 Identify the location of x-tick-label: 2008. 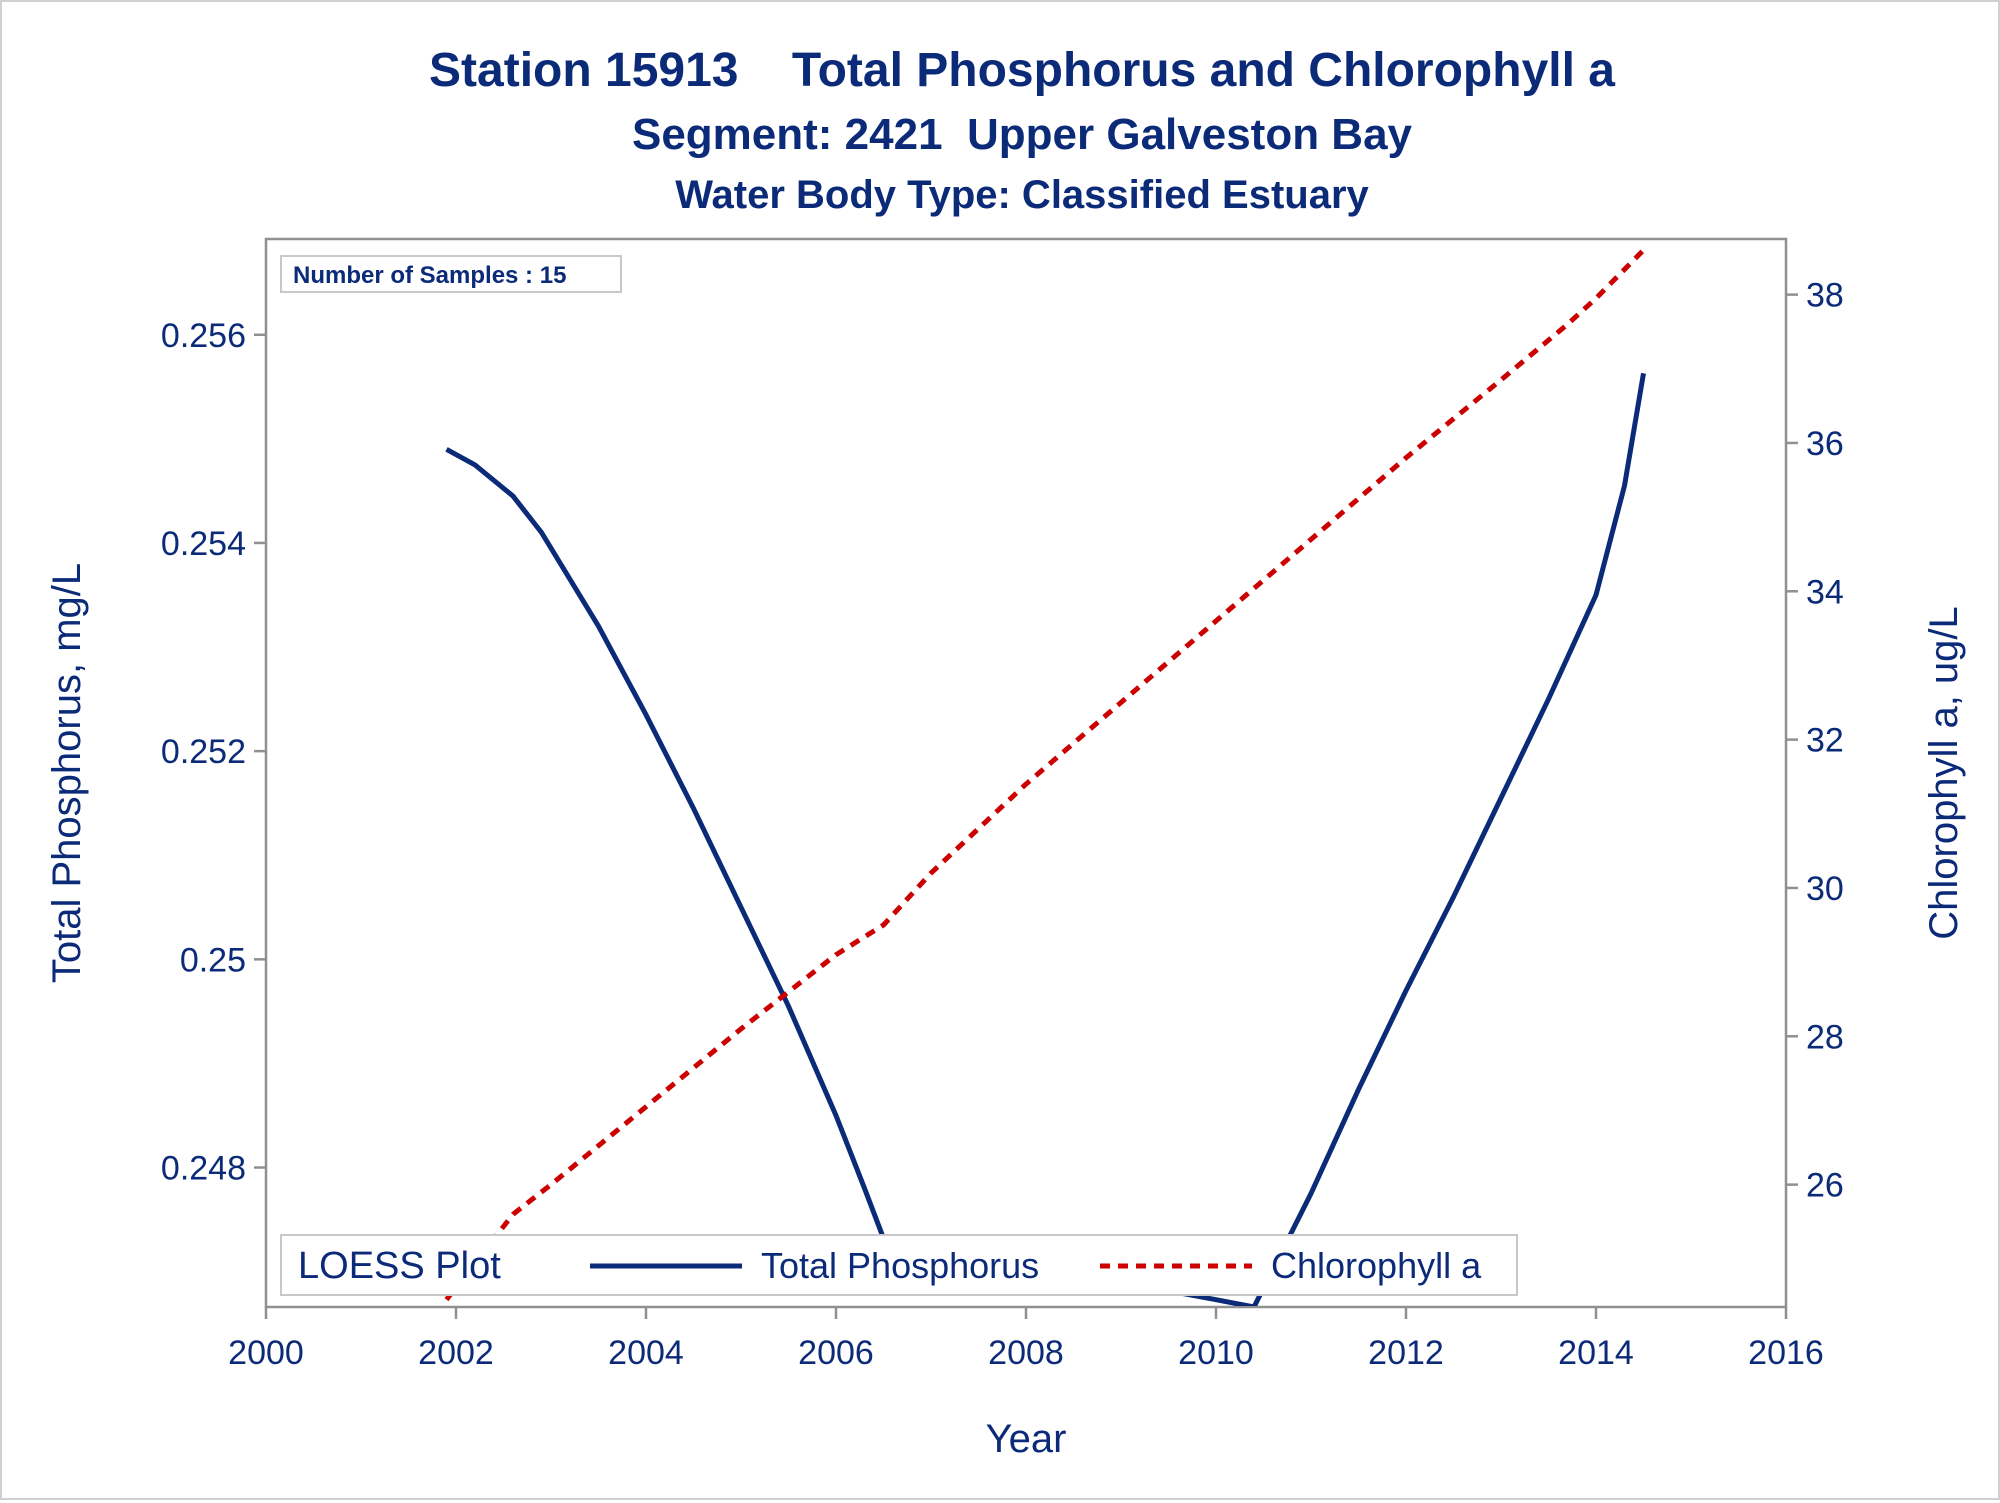
(1026, 1353).